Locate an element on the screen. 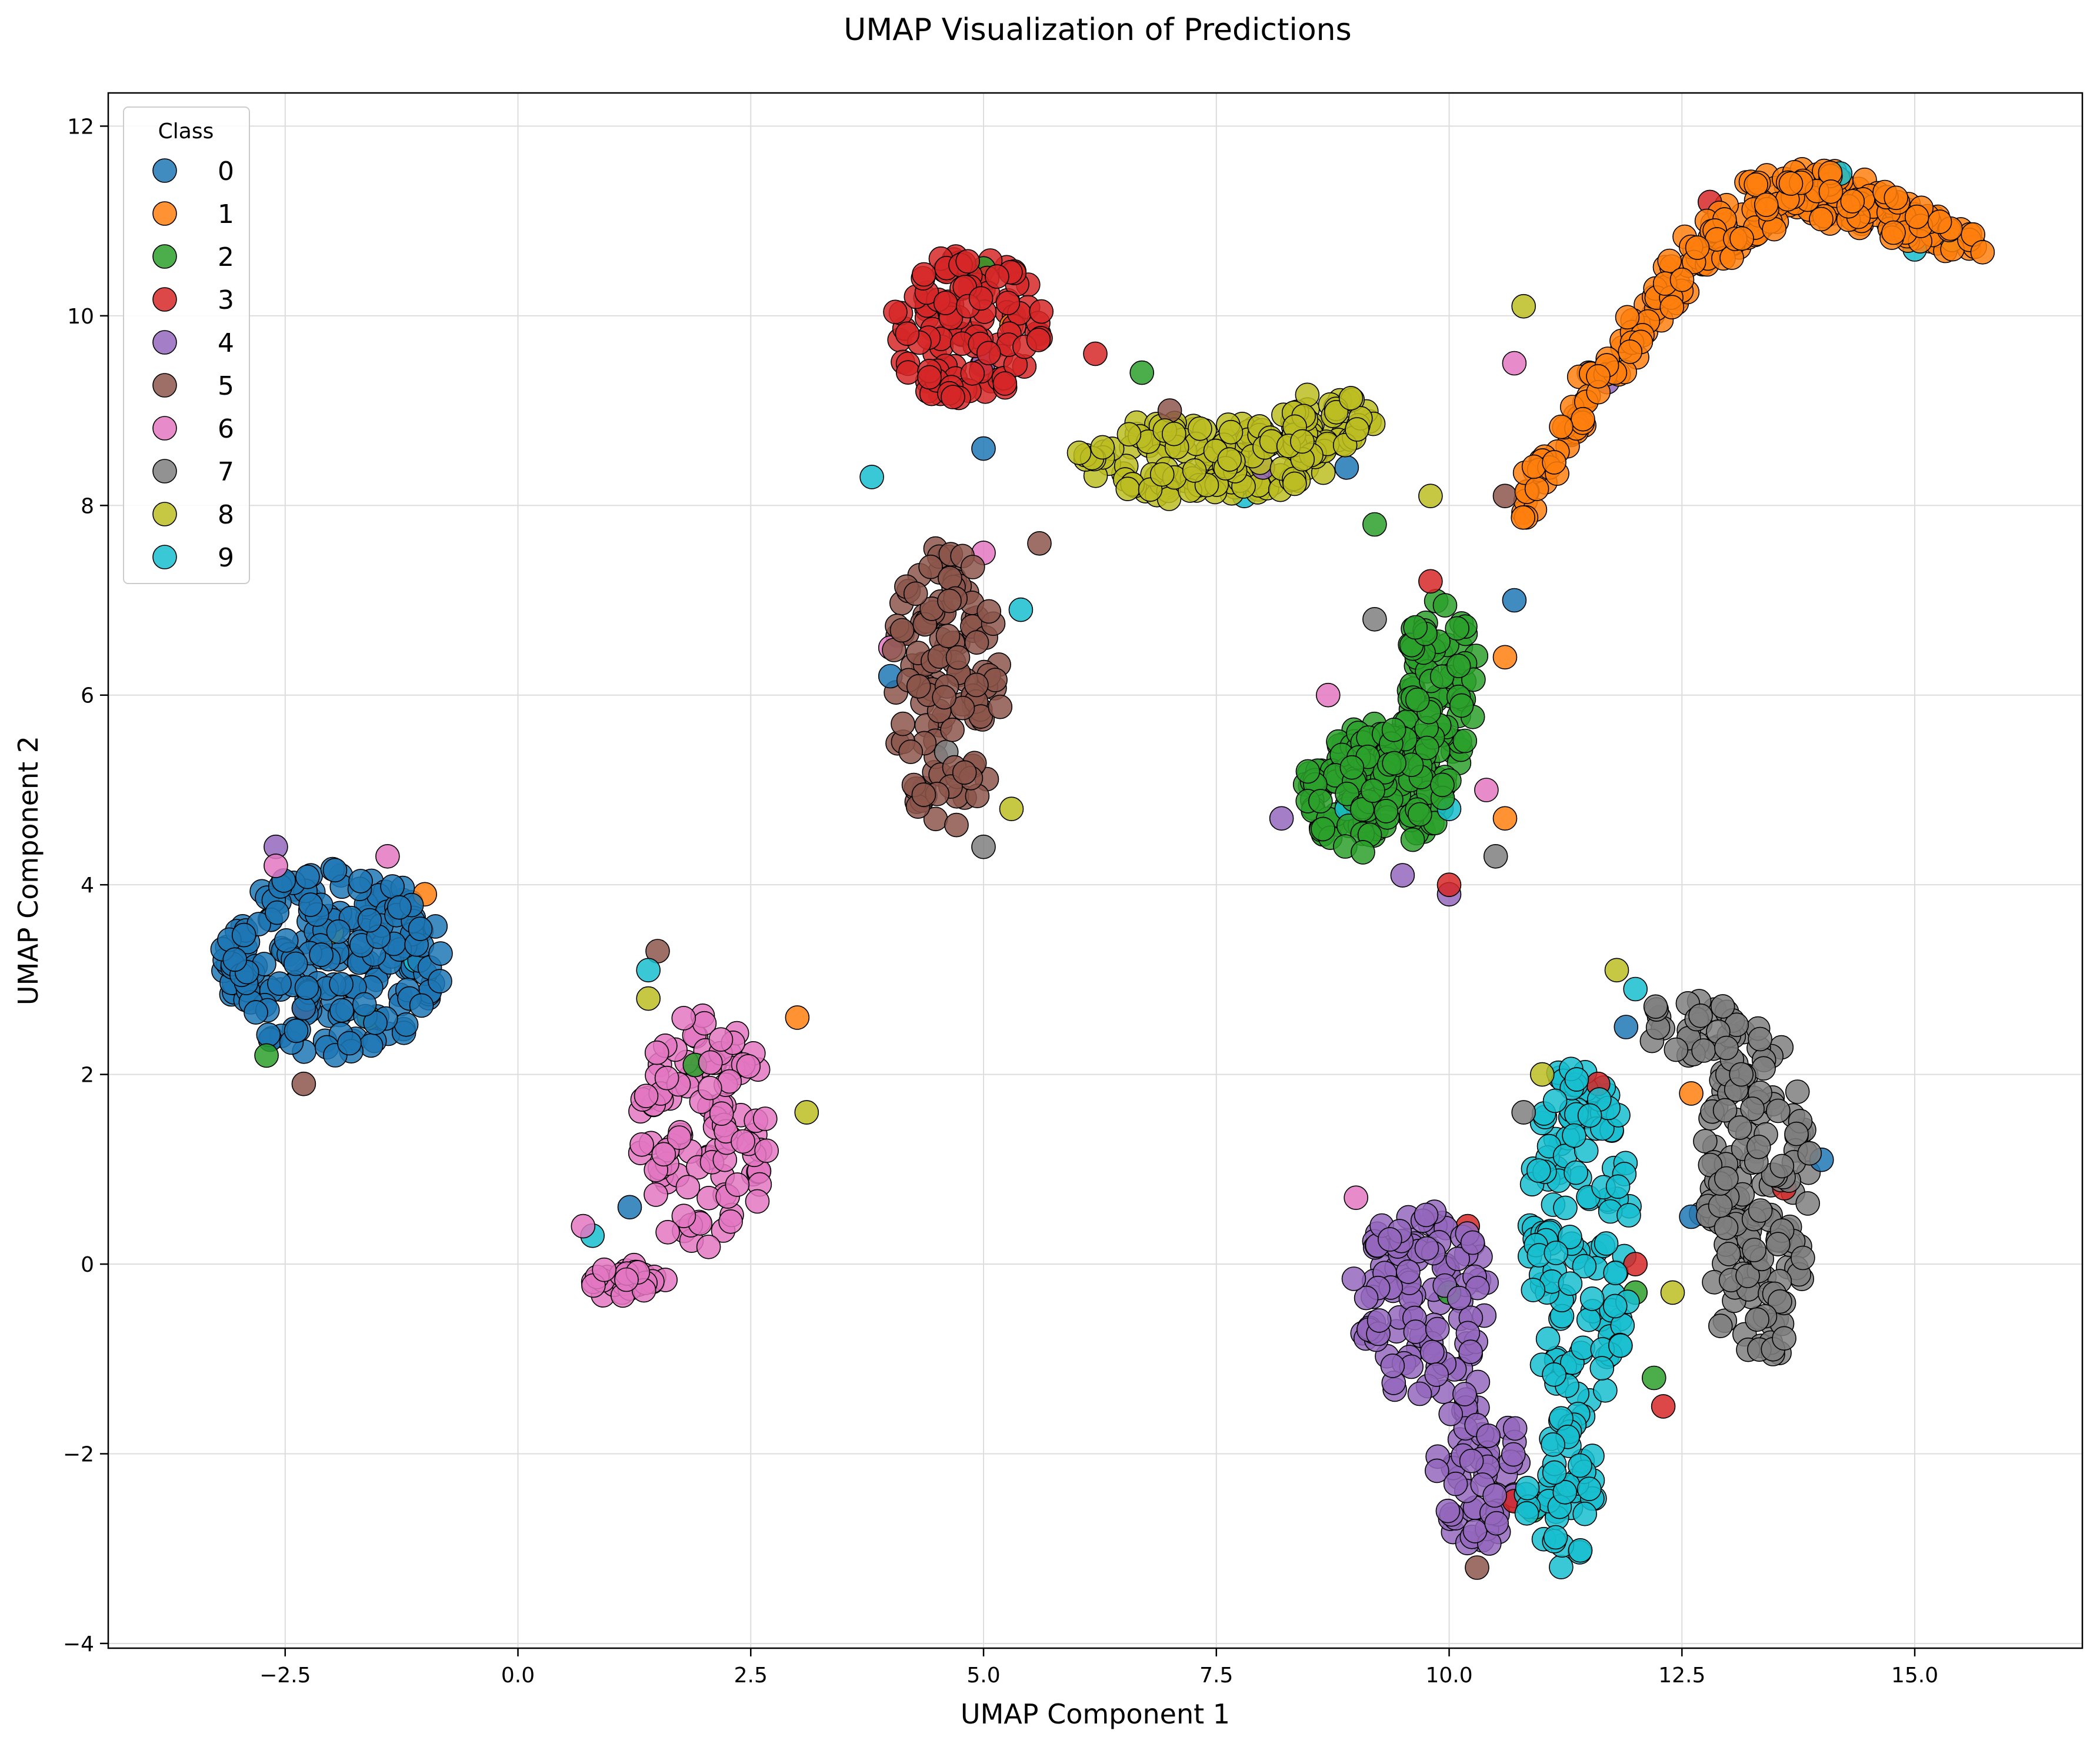  legend-label: 5 is located at coordinates (226, 386).